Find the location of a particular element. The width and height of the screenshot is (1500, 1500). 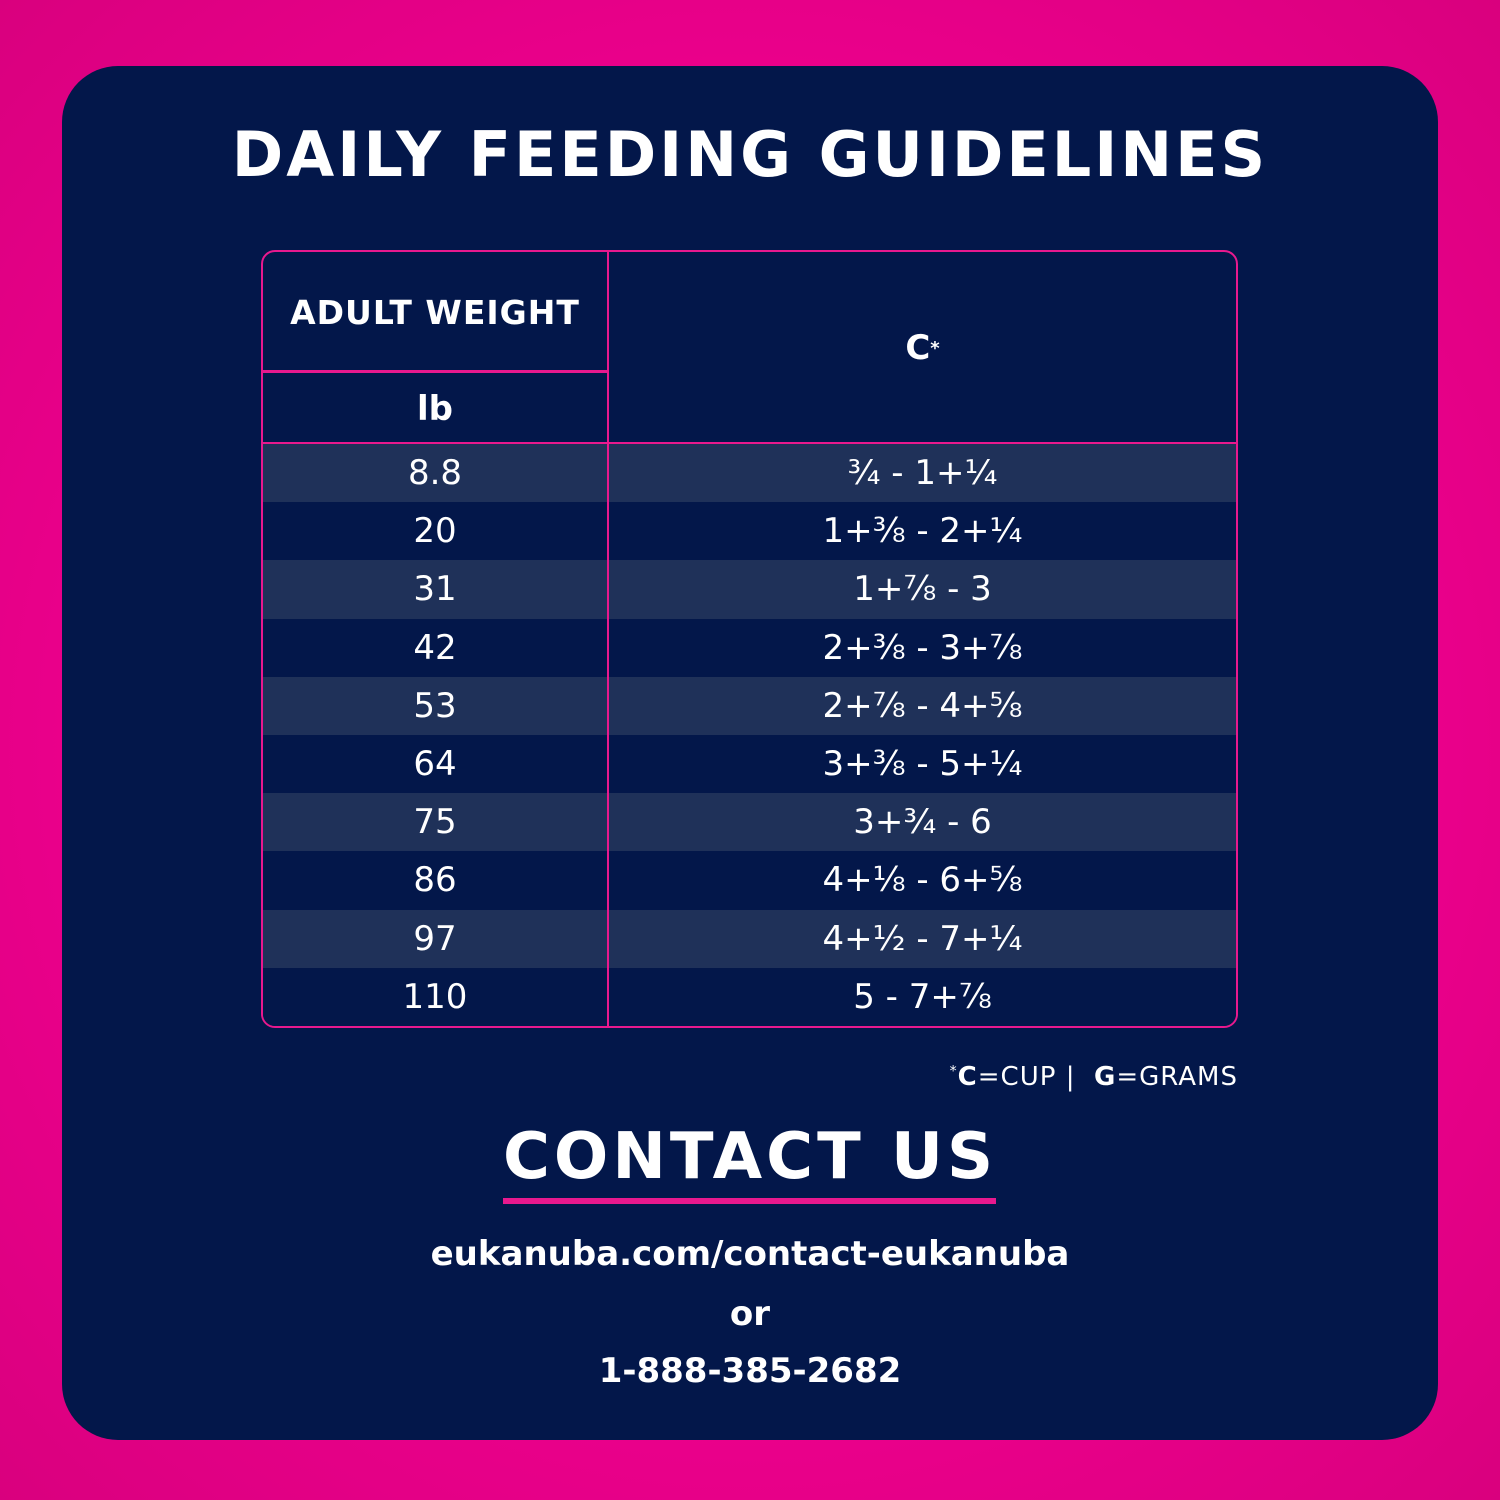

cup-cell: 1+⅜ - 2+¼ is located at coordinates (922, 531).